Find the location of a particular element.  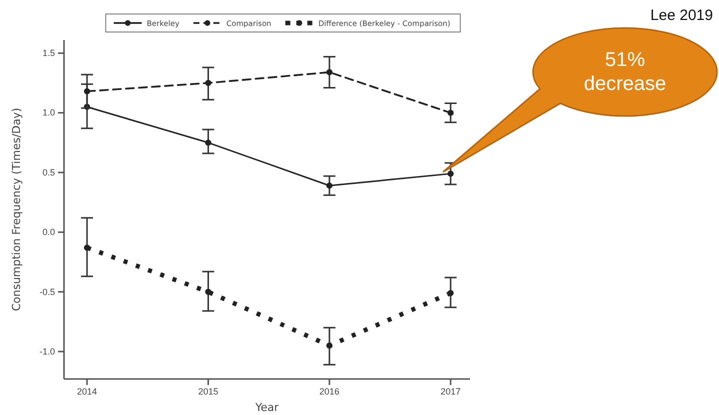

x-tick-label: 2014 is located at coordinates (87, 391).